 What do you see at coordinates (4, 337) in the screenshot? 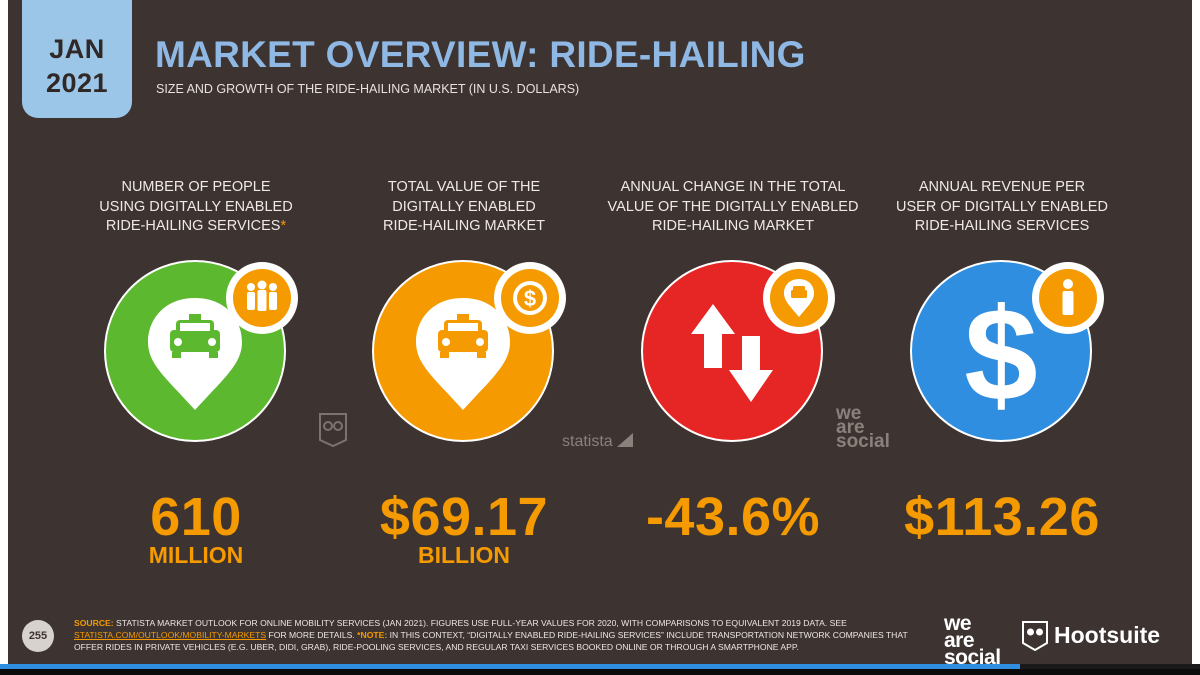
I see `left-frame-edge` at bounding box center [4, 337].